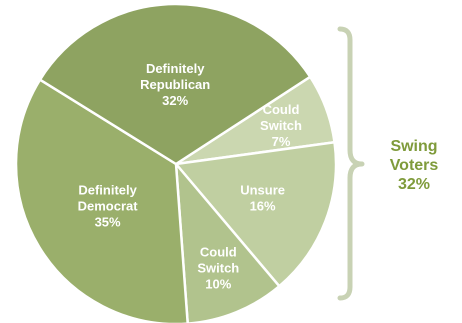  What do you see at coordinates (414, 165) in the screenshot?
I see `swing-voters-label: Swing Voters 32%` at bounding box center [414, 165].